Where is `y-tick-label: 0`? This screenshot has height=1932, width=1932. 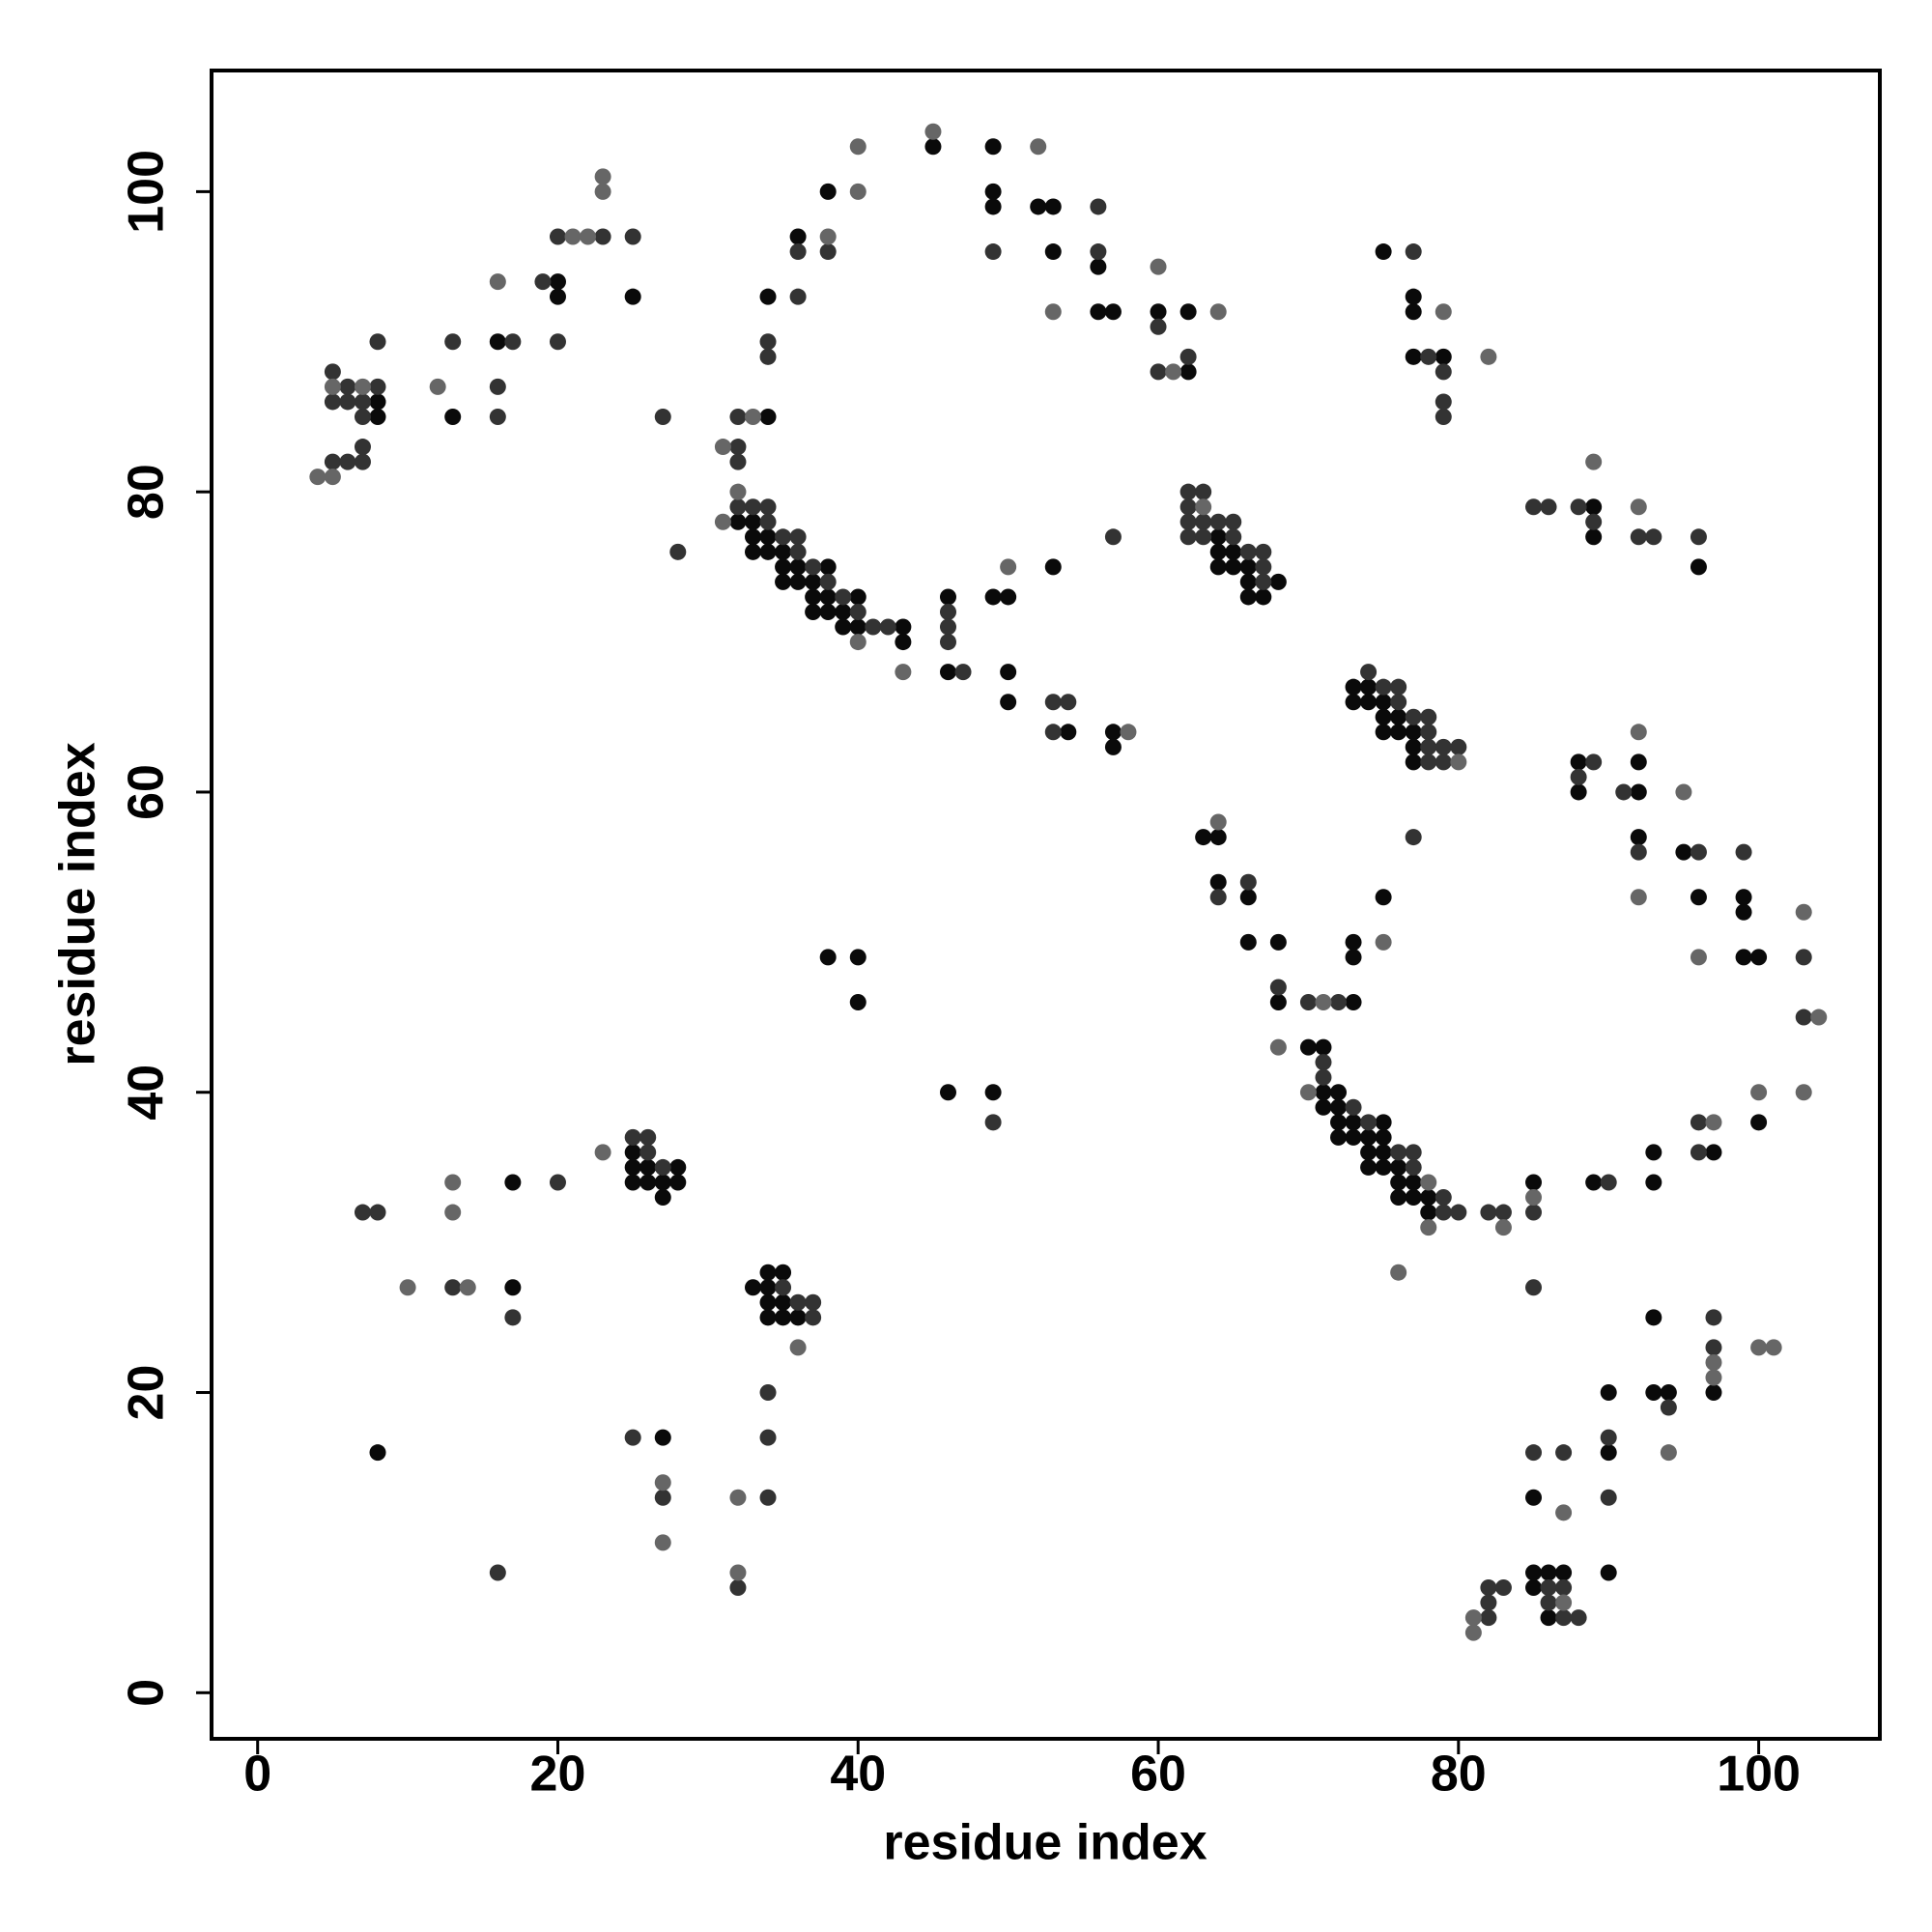 y-tick-label: 0 is located at coordinates (147, 1693).